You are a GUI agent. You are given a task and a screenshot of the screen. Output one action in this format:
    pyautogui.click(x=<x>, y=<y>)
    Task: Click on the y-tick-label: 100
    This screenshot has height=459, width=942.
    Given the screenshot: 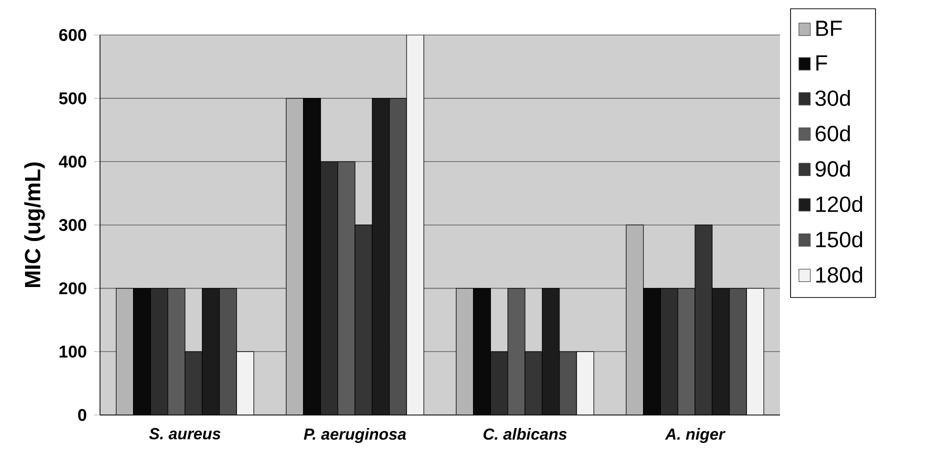 What is the action you would take?
    pyautogui.click(x=73, y=352)
    